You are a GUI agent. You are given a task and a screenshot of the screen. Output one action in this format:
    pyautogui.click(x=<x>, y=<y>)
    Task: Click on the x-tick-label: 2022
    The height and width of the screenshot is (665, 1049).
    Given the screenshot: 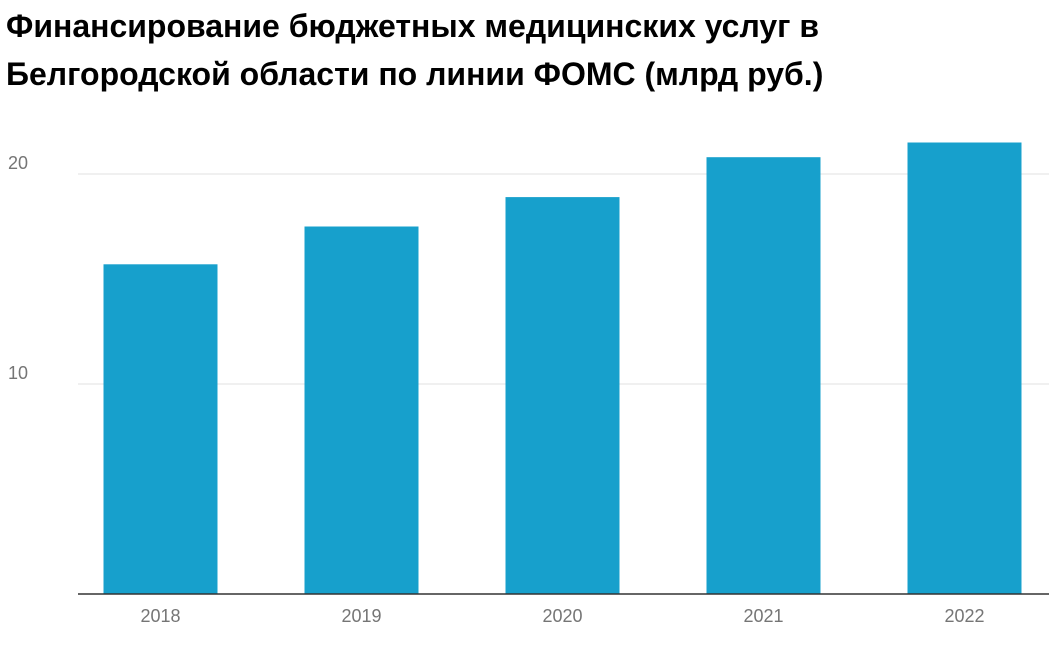 What is the action you would take?
    pyautogui.click(x=964, y=616)
    